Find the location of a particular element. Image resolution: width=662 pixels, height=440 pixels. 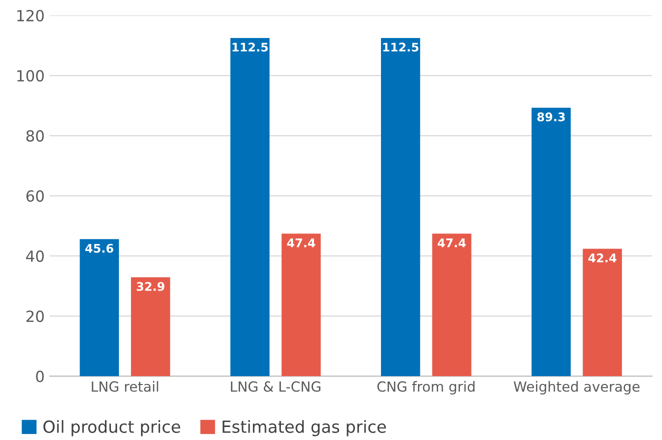

y-tick-label: 80 is located at coordinates (35, 136).